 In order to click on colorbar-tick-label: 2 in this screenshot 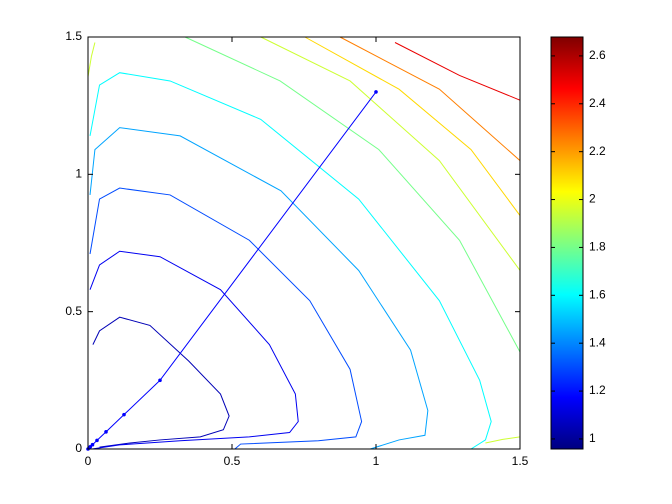, I will do `click(592, 199)`.